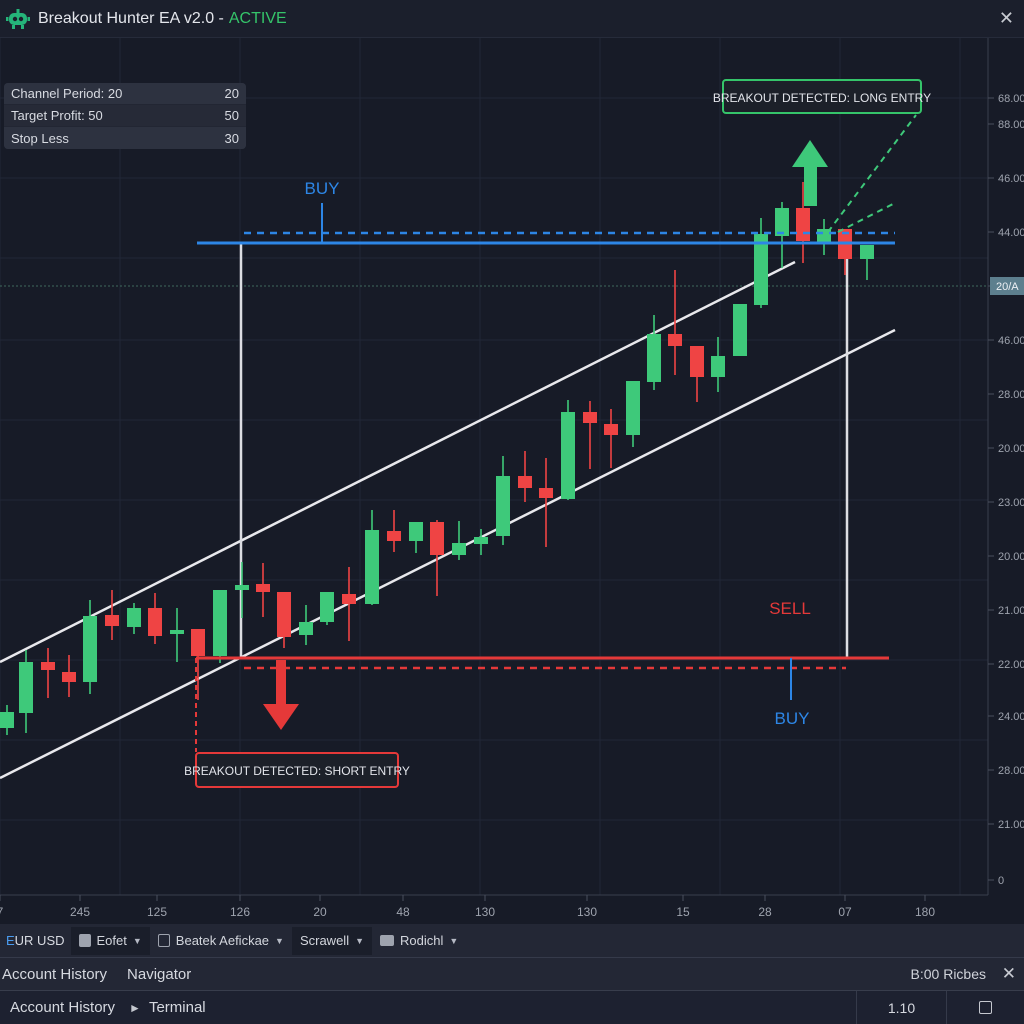 The image size is (1024, 1024). What do you see at coordinates (1011, 99) in the screenshot?
I see `svg-text: 68.00` at bounding box center [1011, 99].